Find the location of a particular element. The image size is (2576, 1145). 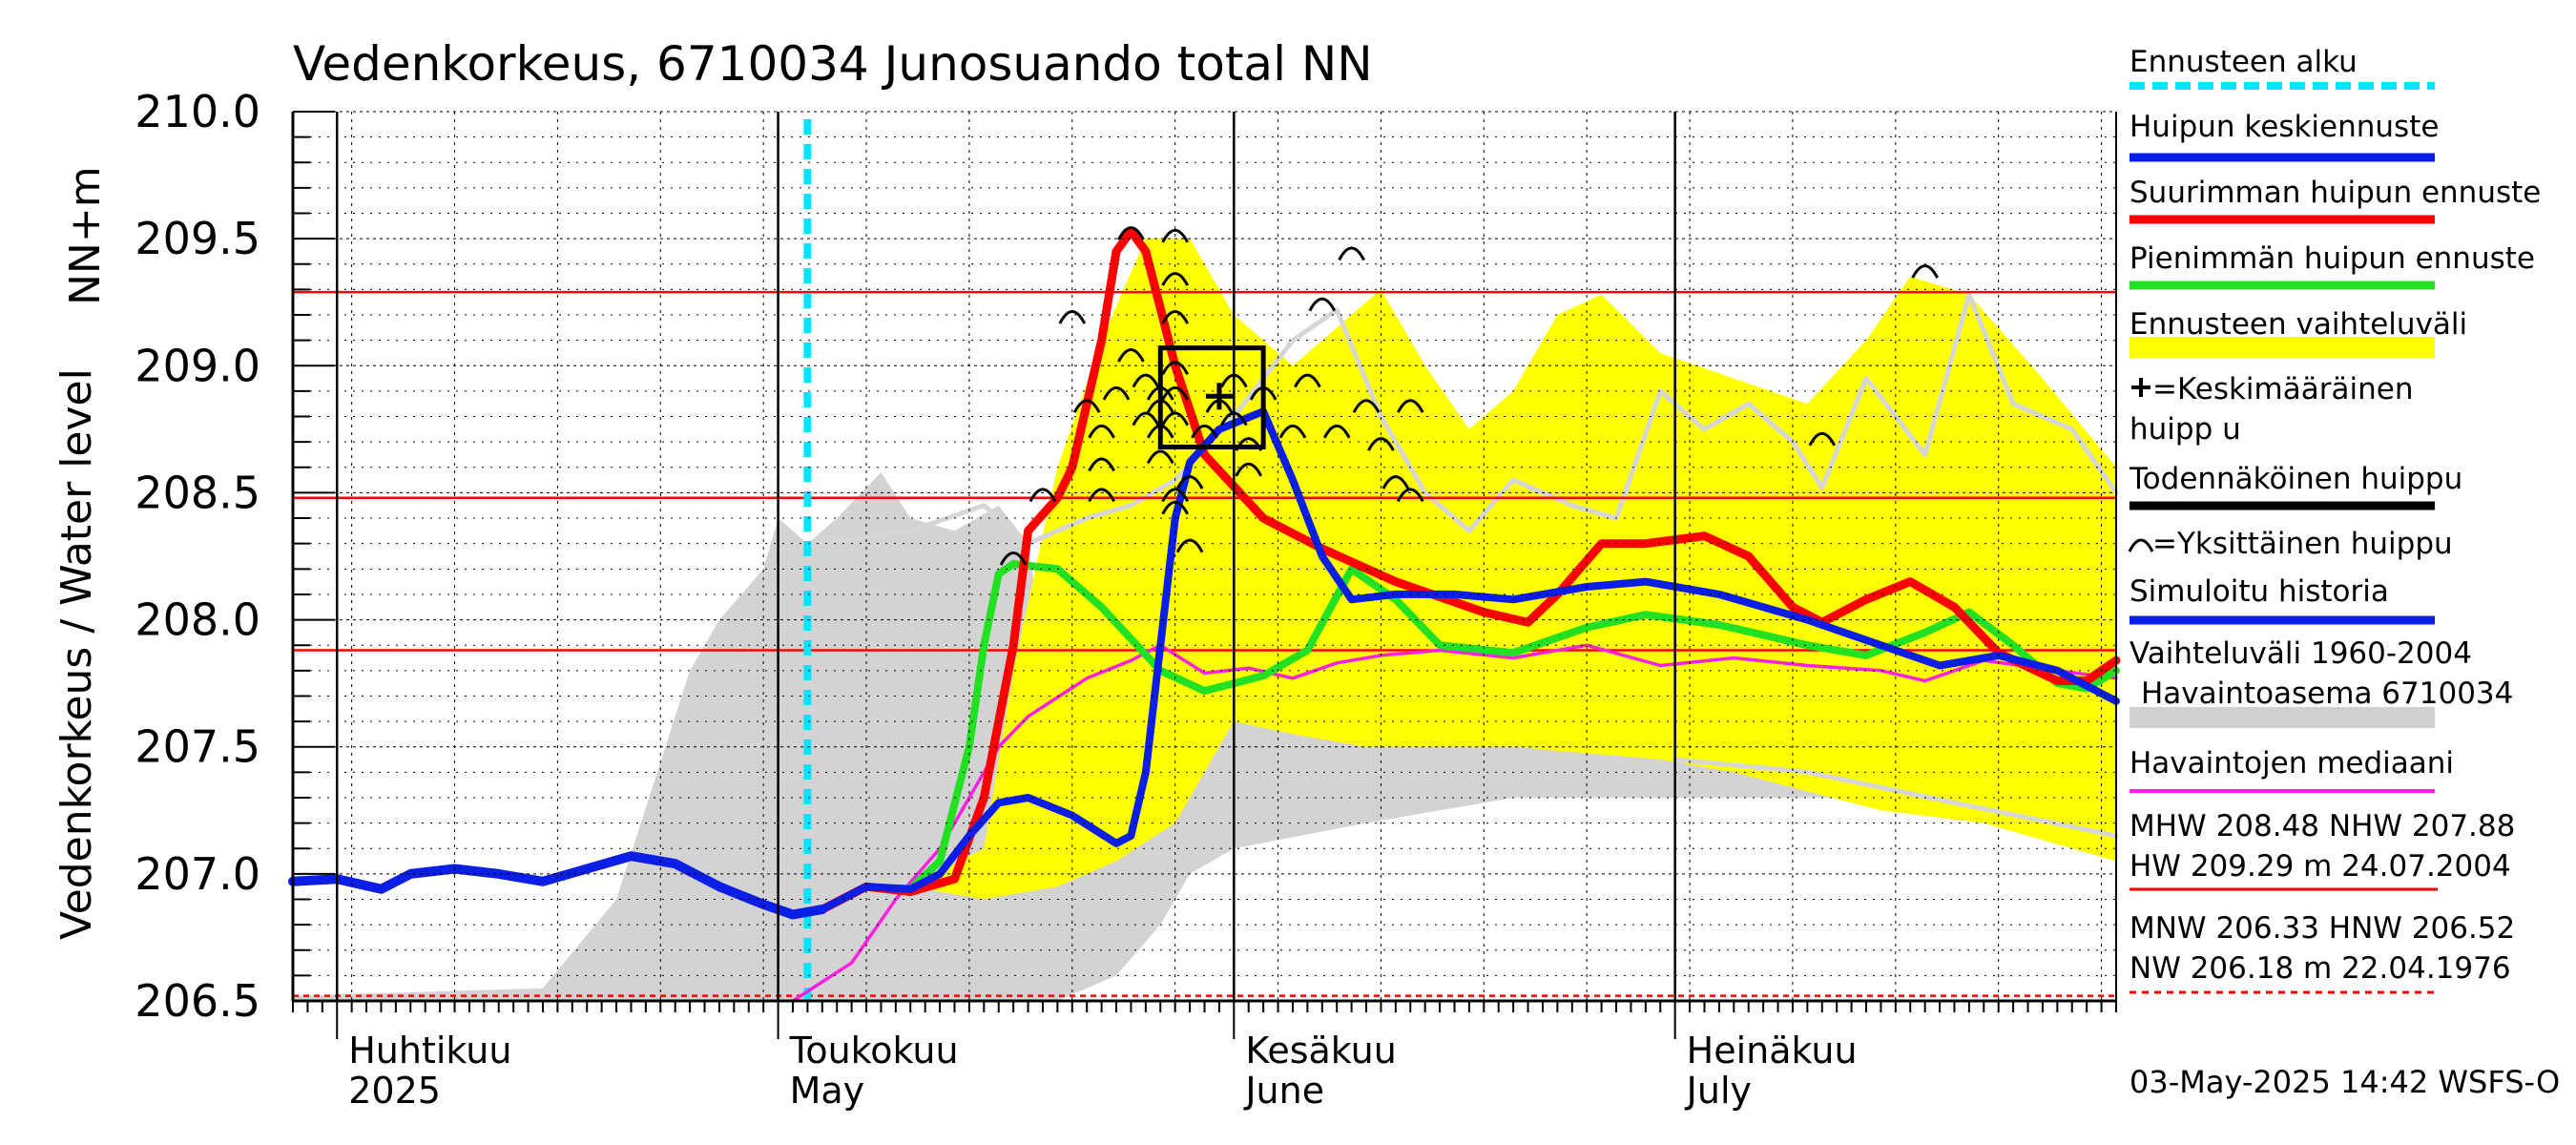

x-month-label-en: July is located at coordinates (1718, 1091).